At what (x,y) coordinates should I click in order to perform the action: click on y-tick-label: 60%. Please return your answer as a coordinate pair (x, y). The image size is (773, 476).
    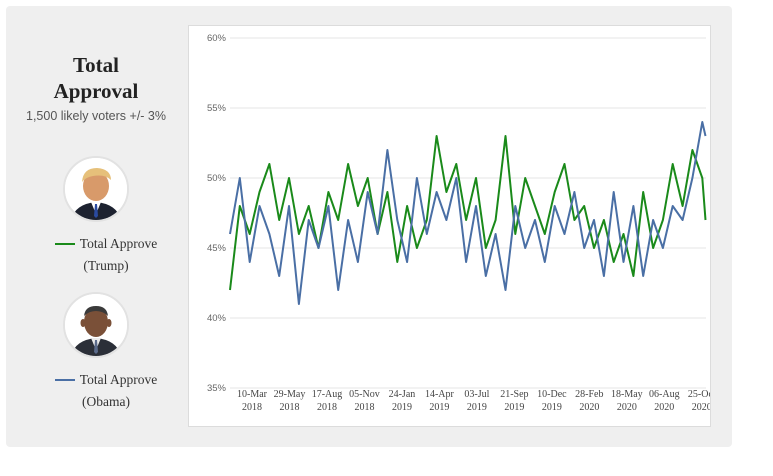
    Looking at the image, I should click on (217, 38).